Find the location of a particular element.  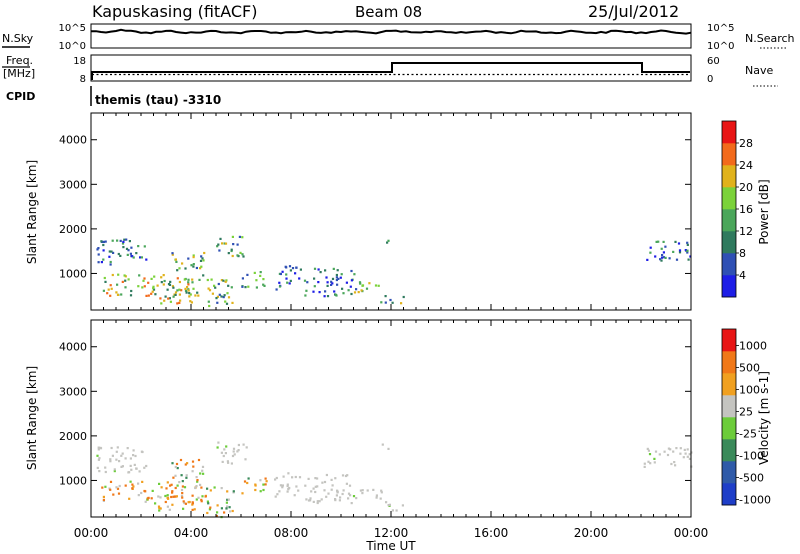

power-ylabel: Slant Range [km] is located at coordinates (32, 212).